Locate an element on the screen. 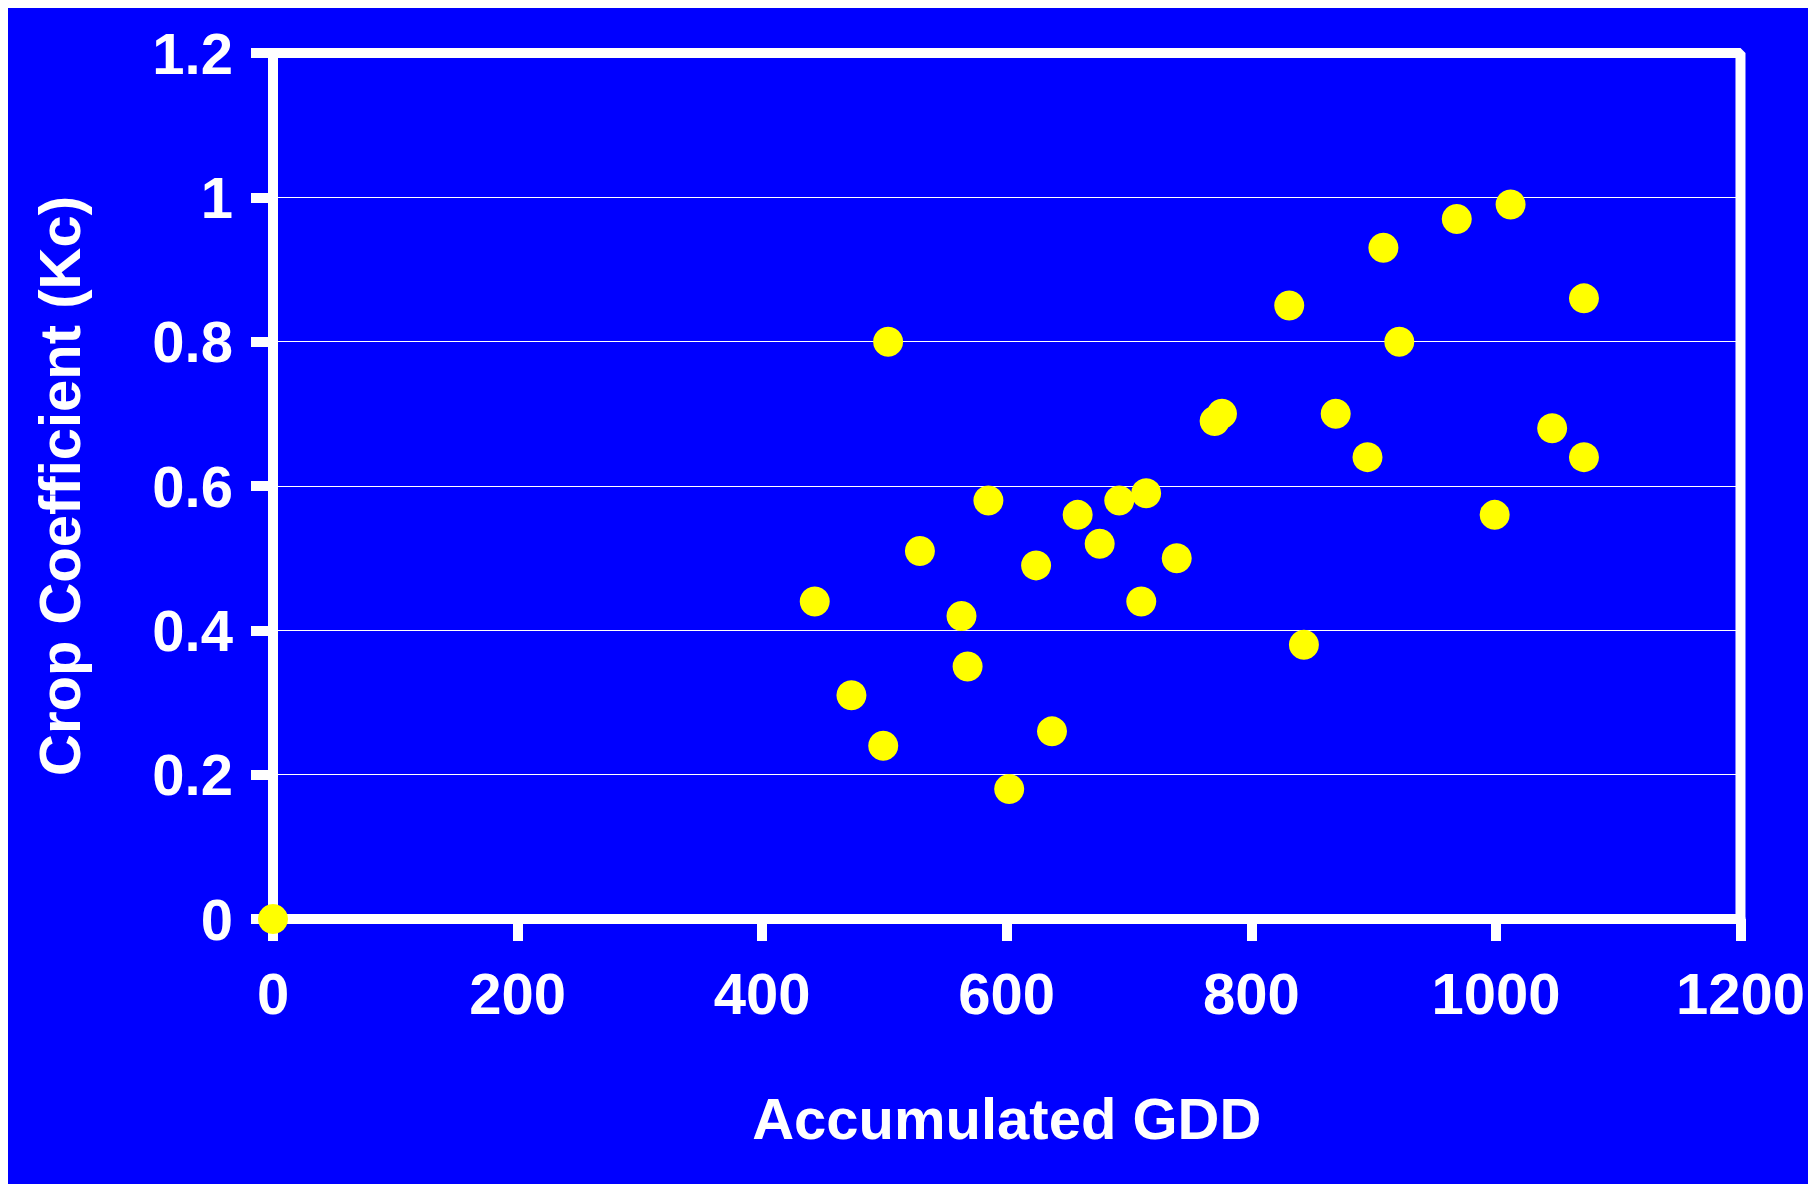 This screenshot has height=1194, width=1818. y-tick-label: 0.8 is located at coordinates (192, 342).